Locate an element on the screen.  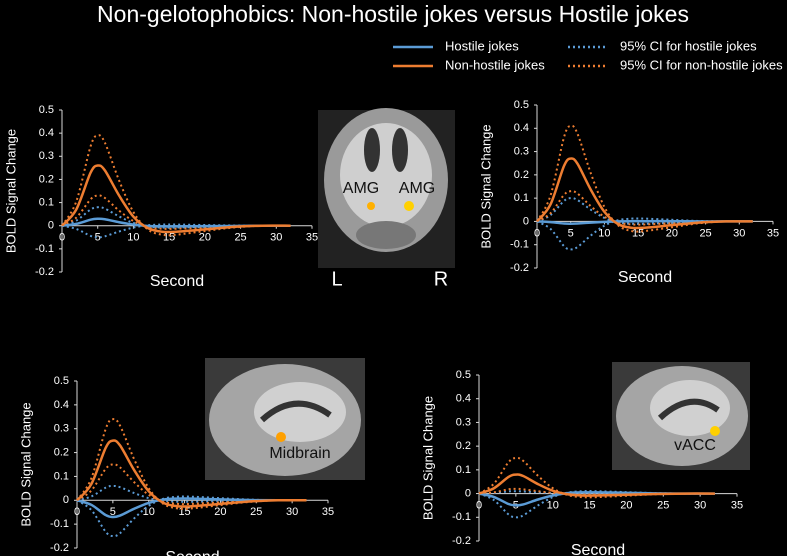
legend-label: Hostile jokes is located at coordinates (482, 45).